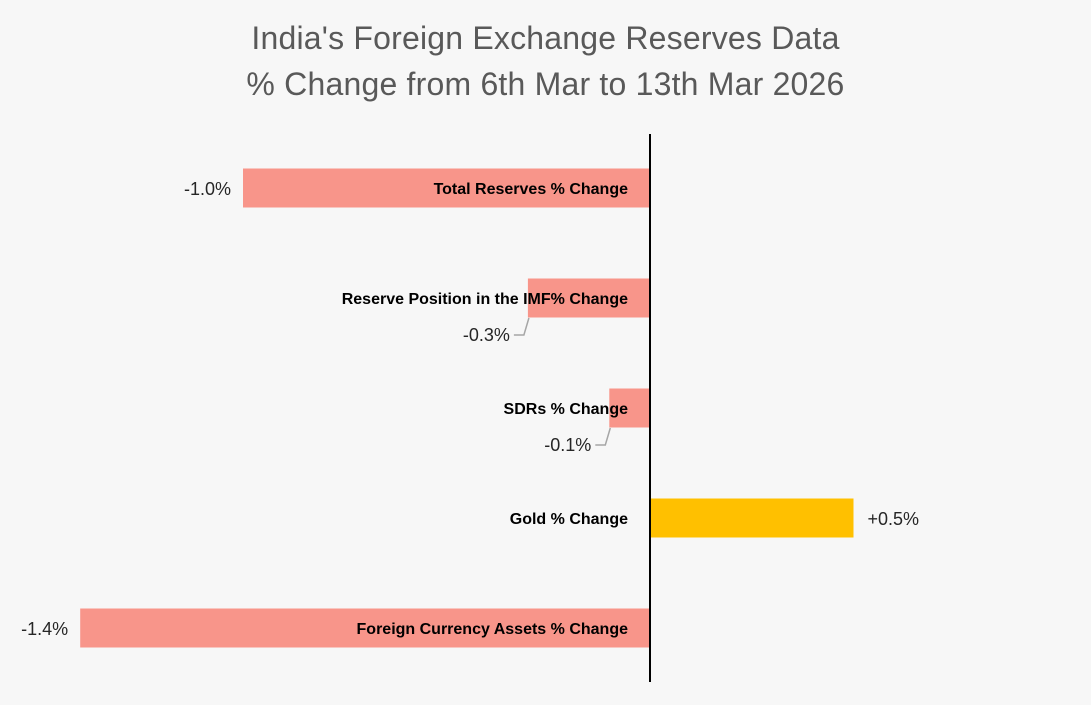 Image resolution: width=1091 pixels, height=705 pixels. Describe the element at coordinates (493, 629) in the screenshot. I see `category-label: Foreign Currency Assets % Change` at that location.